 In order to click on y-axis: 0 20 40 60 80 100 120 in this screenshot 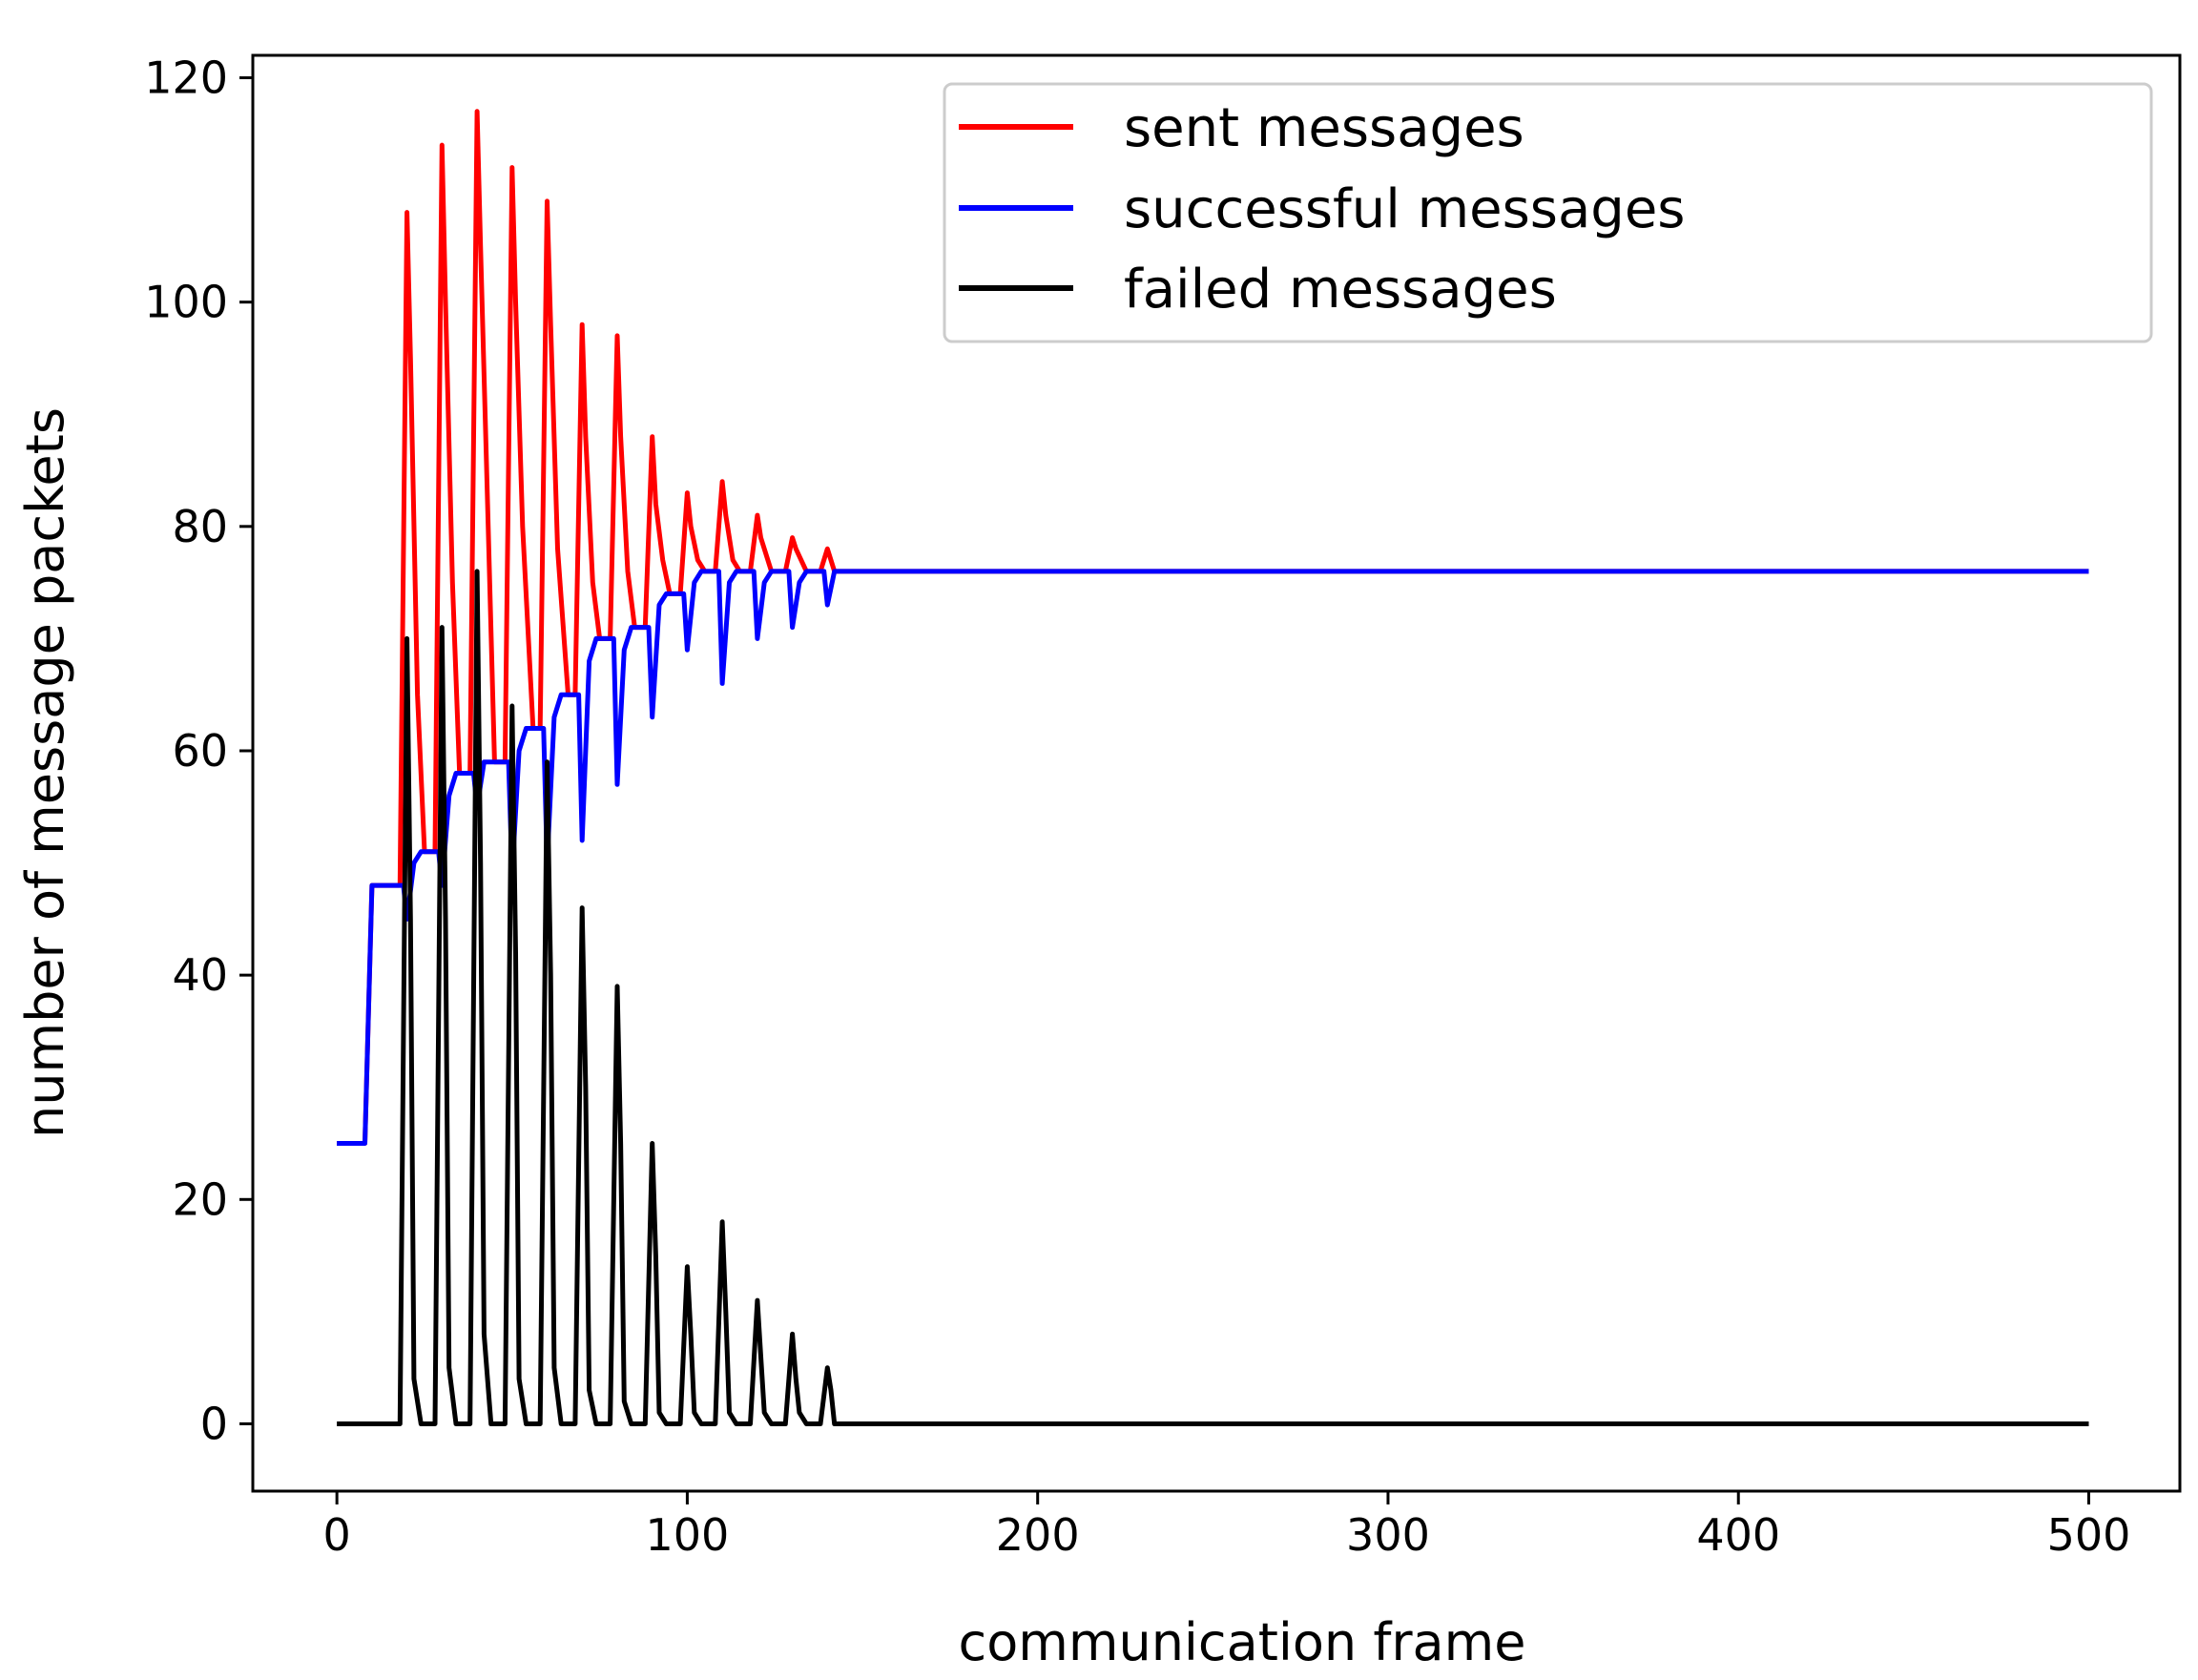, I will do `click(198, 750)`.